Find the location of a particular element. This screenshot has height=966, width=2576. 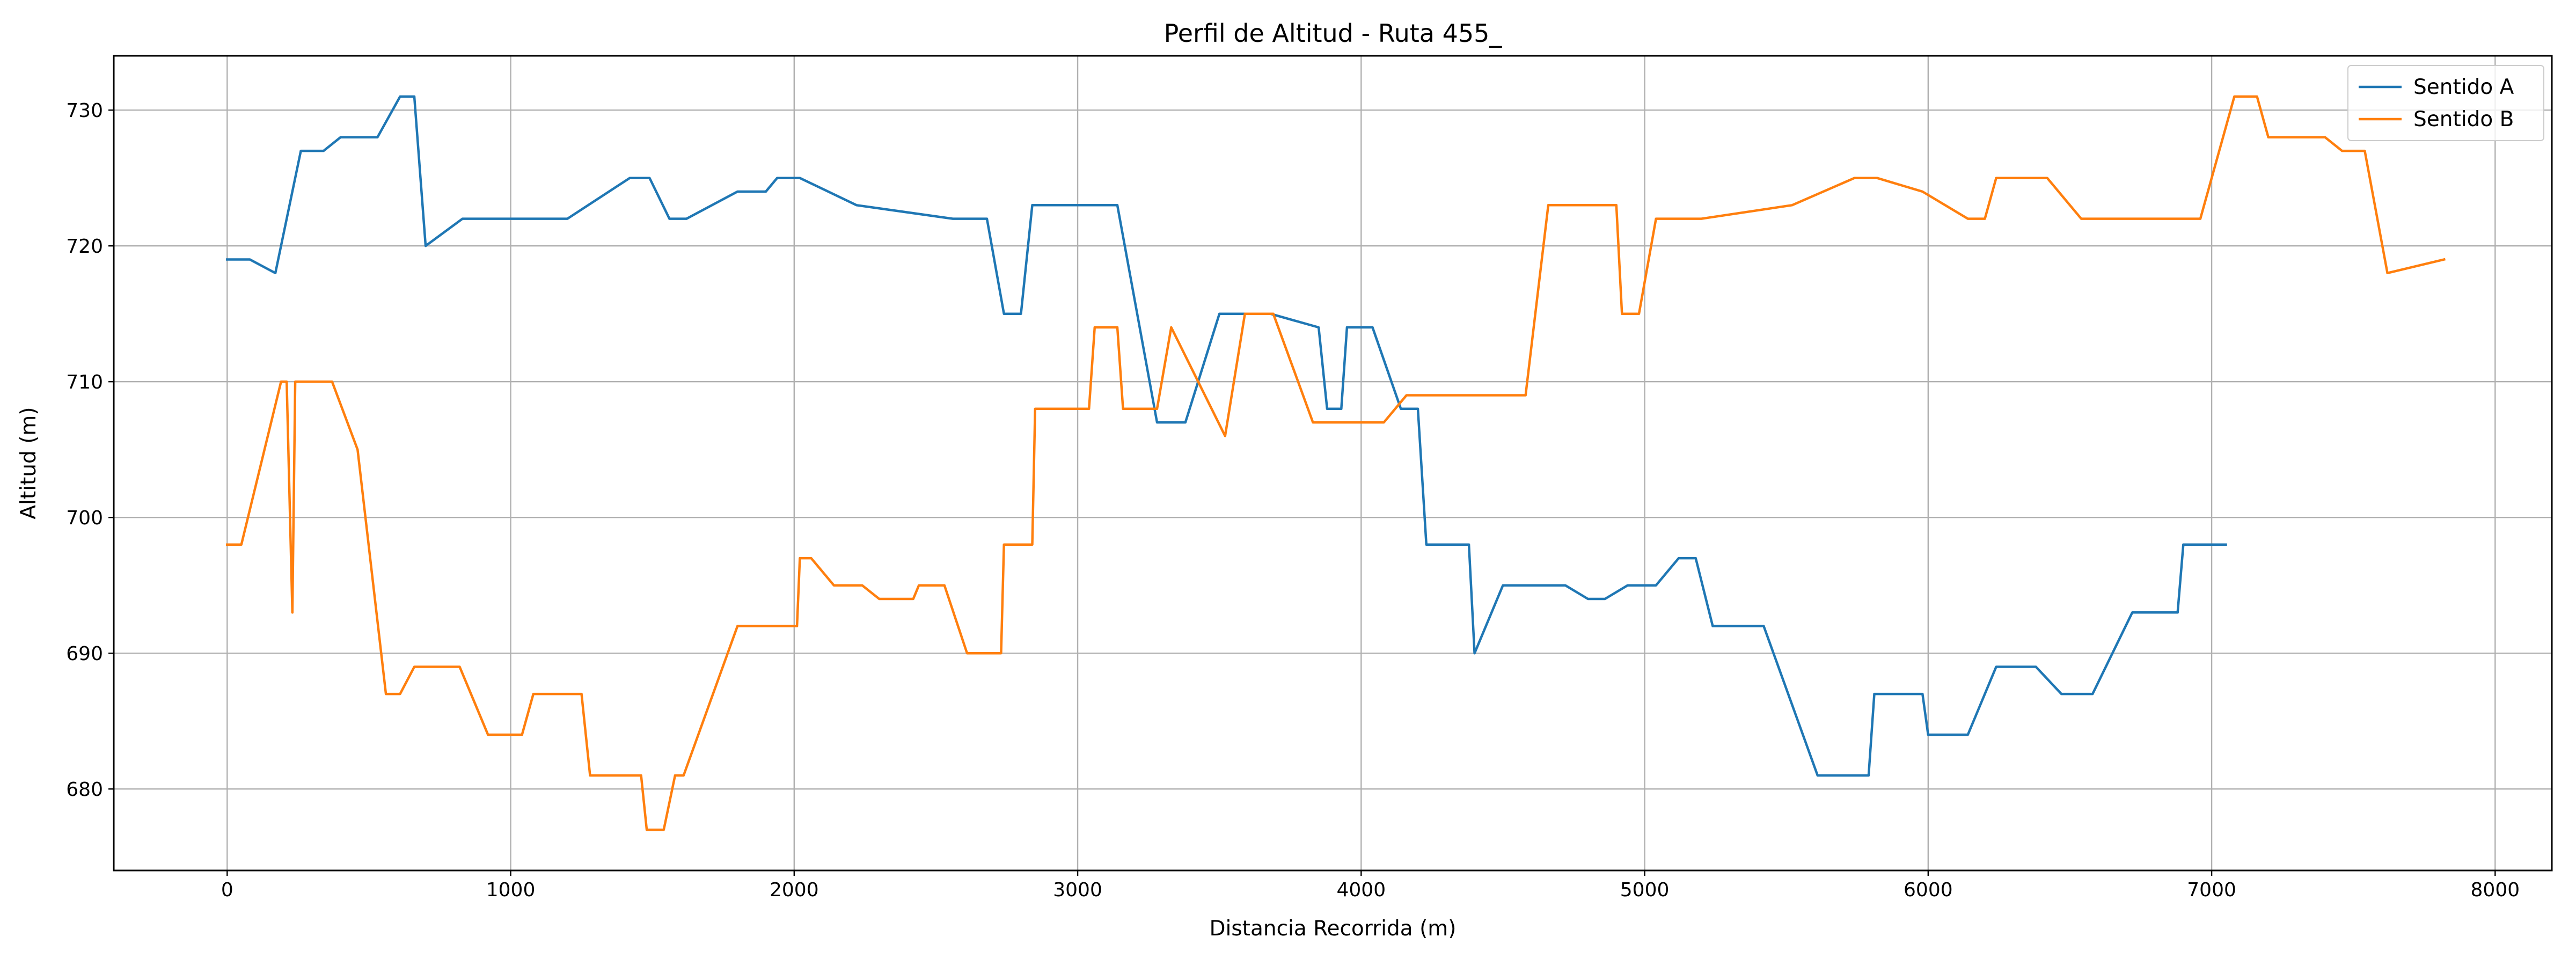

x-tick-label: 8000 is located at coordinates (2495, 890).